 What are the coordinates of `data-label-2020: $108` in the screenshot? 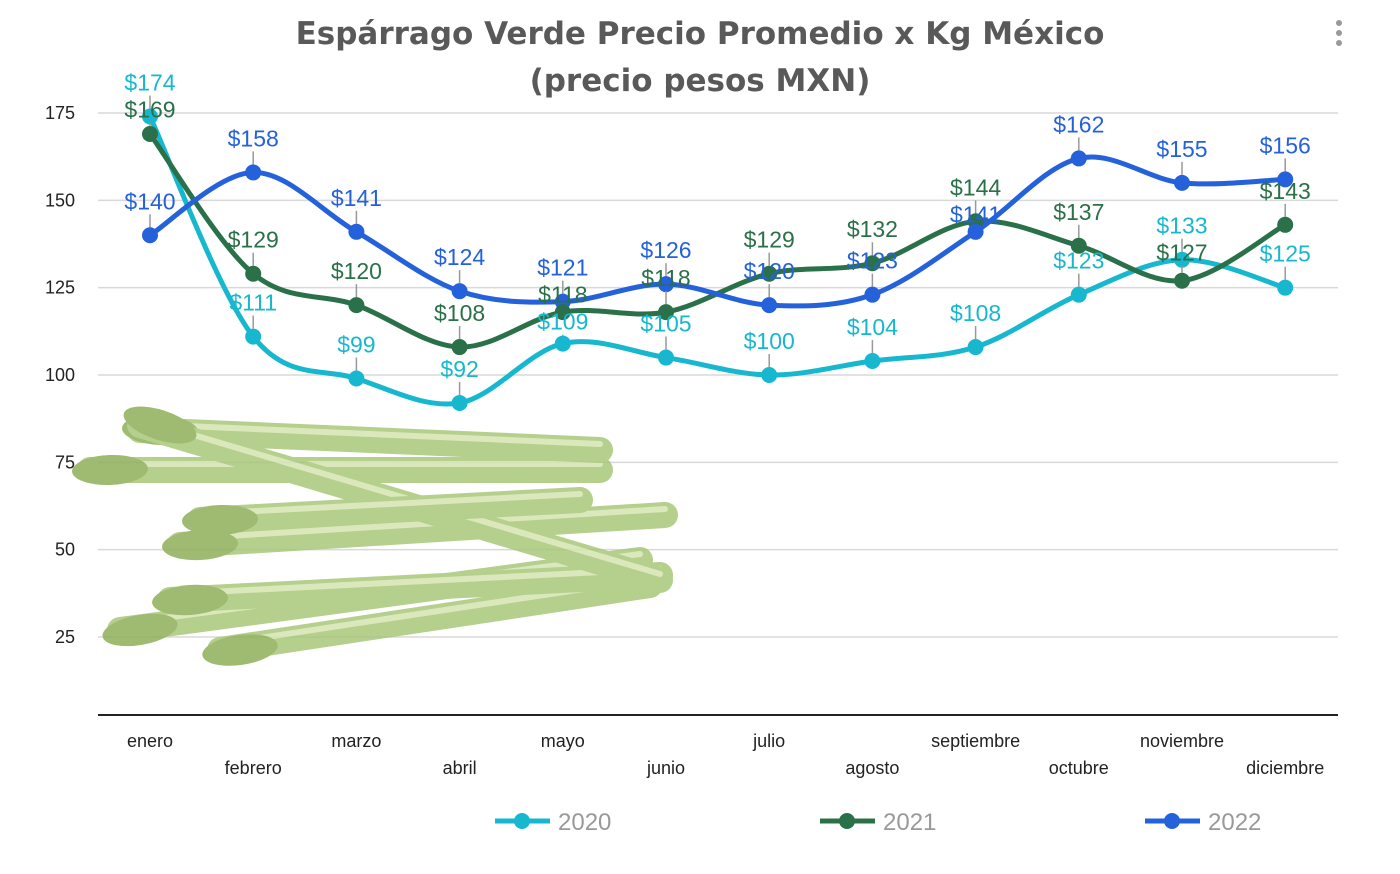 It's located at (975, 313).